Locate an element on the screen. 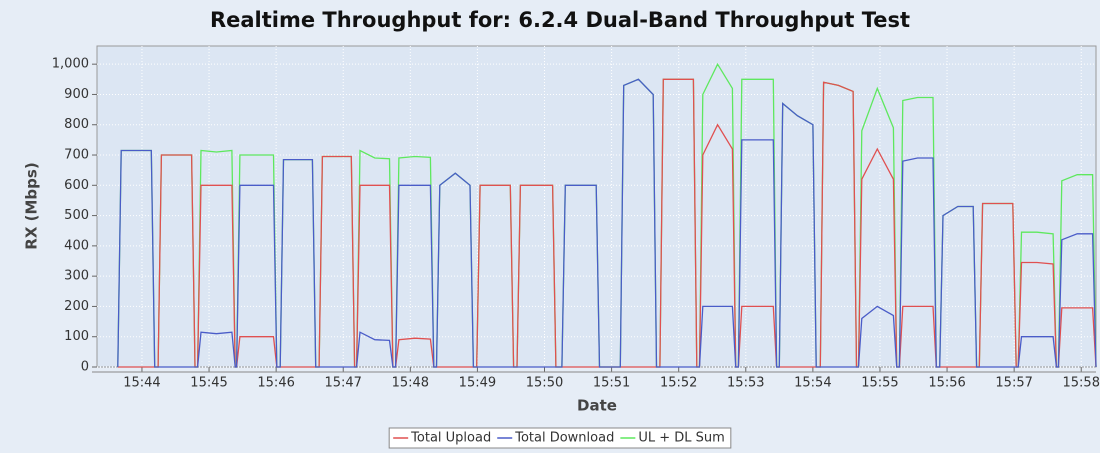 The height and width of the screenshot is (453, 1100). x-tick-label: 15:55 is located at coordinates (879, 383).